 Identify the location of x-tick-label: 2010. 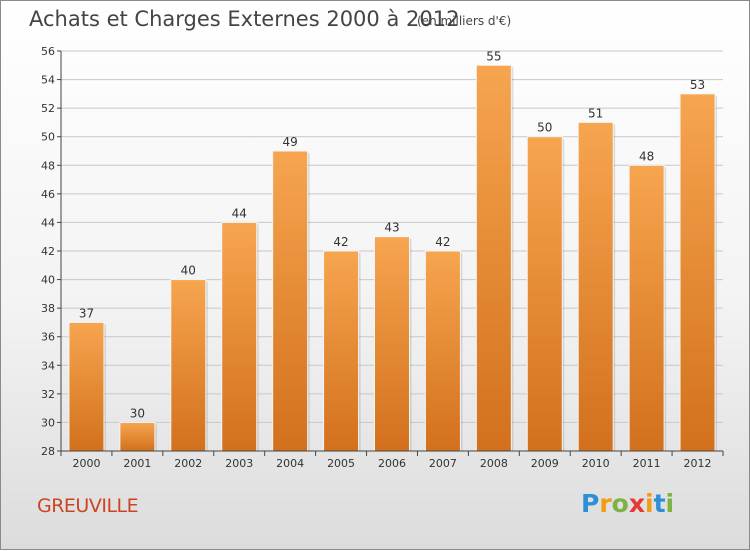
(596, 463).